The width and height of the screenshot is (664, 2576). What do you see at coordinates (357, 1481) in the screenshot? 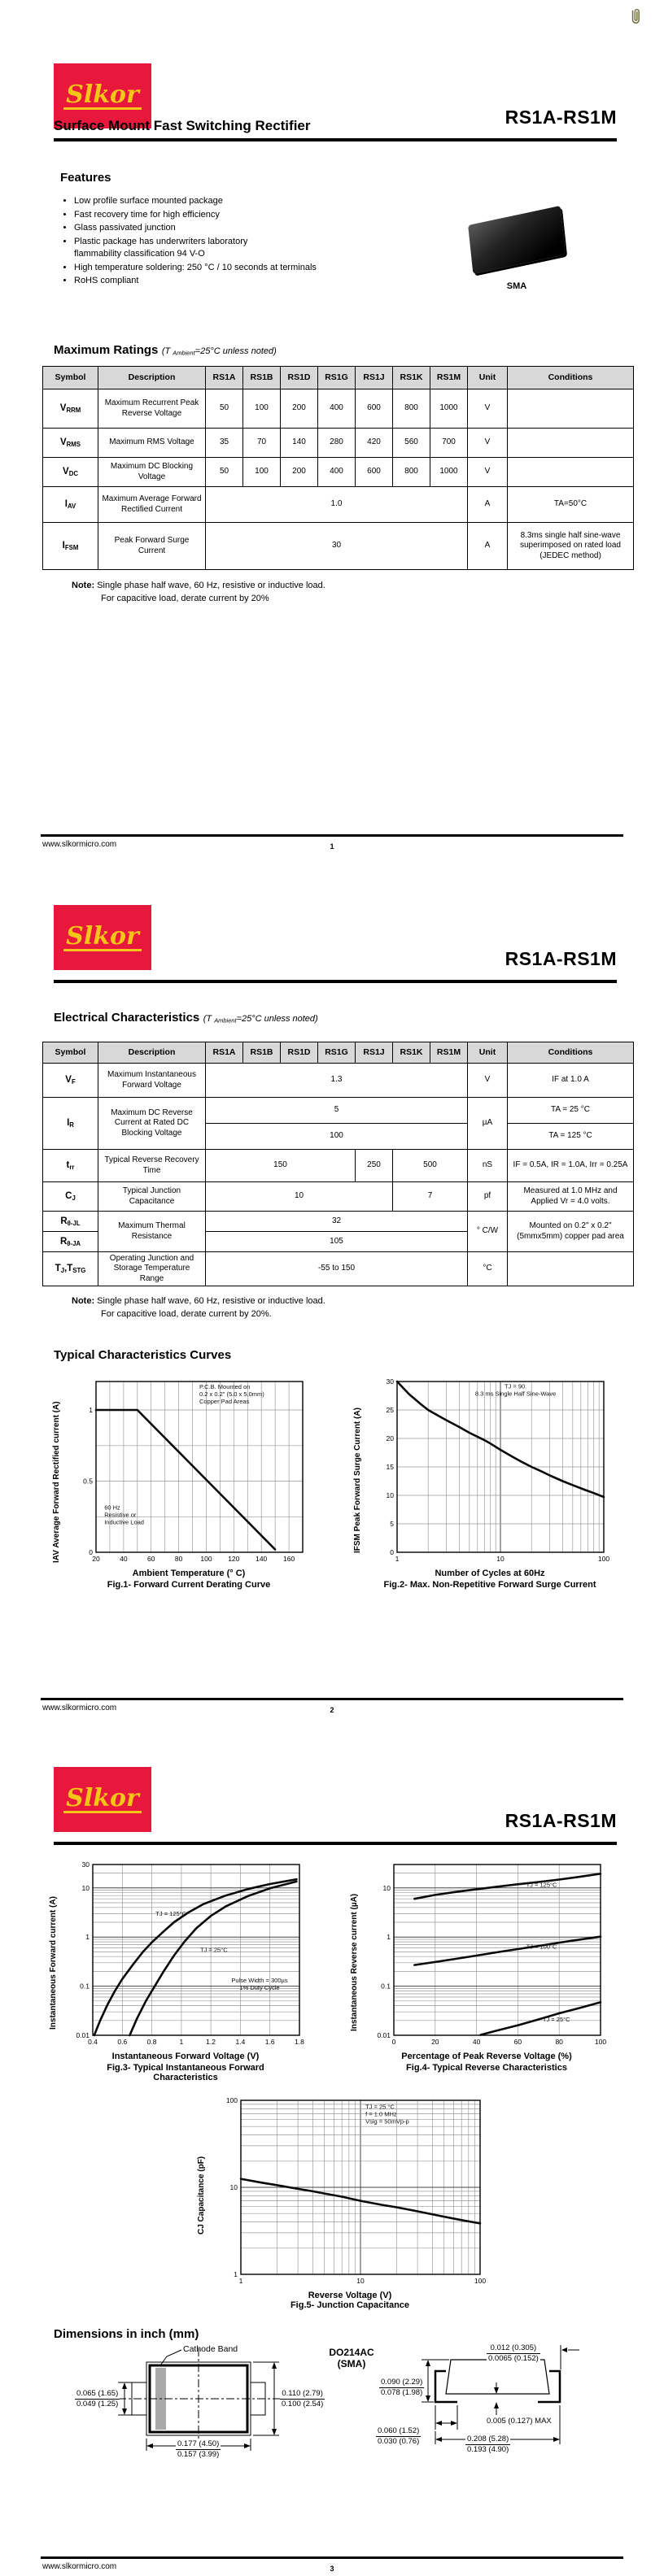
I see `fig2-y-axis-label: IFSM Peak Forward Surge Current (A)` at bounding box center [357, 1481].